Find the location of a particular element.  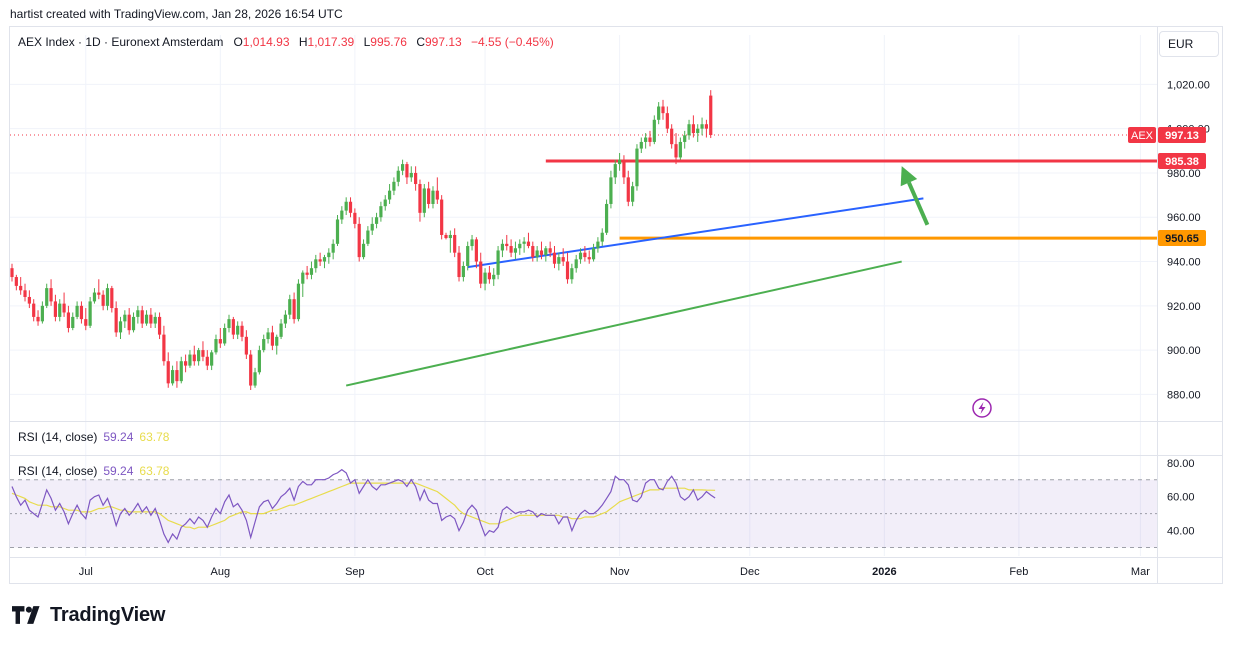

rsi-line is located at coordinates (363, 506).